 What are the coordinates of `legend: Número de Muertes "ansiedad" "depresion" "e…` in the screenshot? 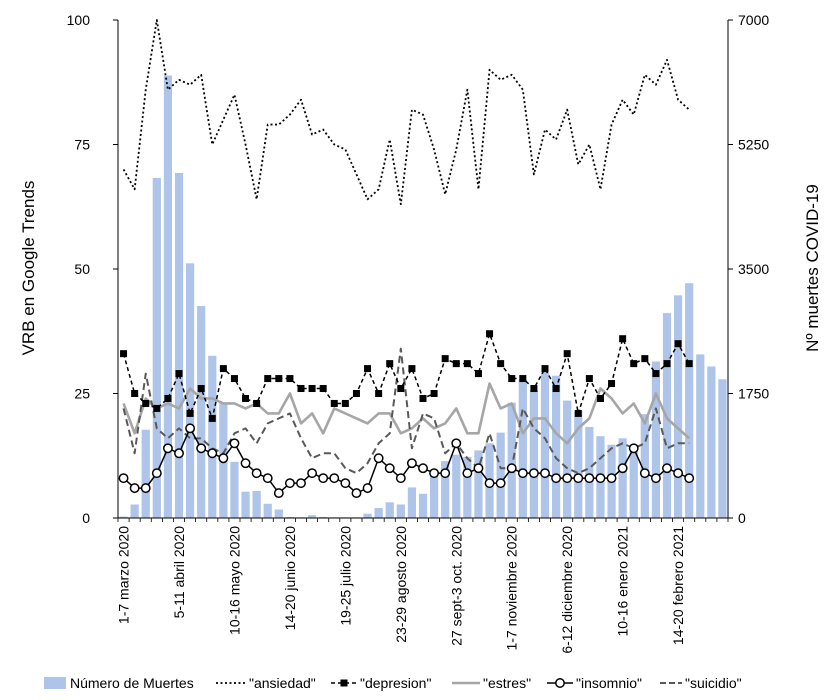 It's located at (393, 683).